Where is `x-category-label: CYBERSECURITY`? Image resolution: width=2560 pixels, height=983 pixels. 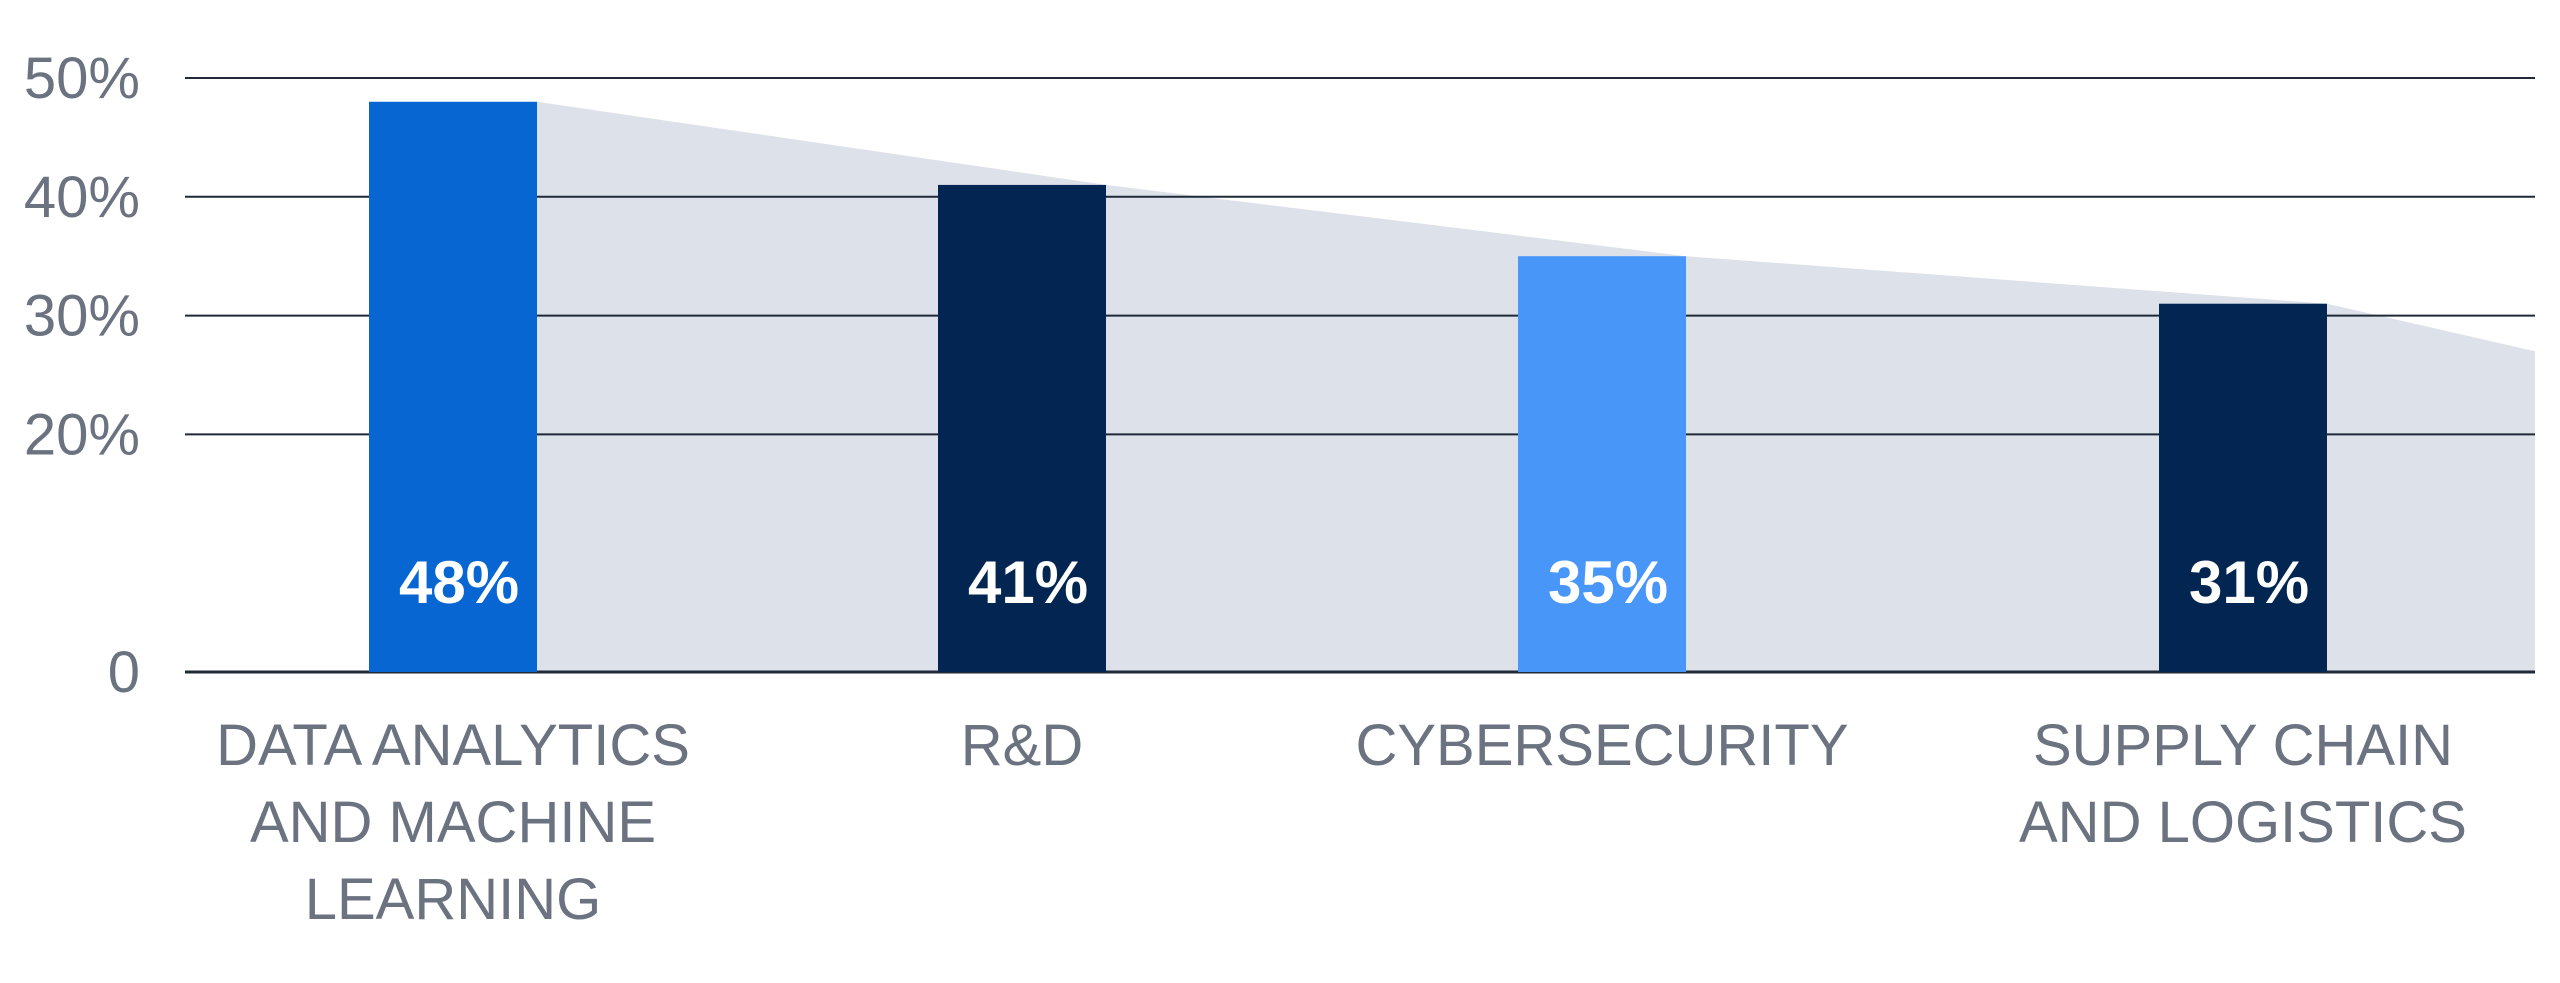 x-category-label: CYBERSECURITY is located at coordinates (1601, 745).